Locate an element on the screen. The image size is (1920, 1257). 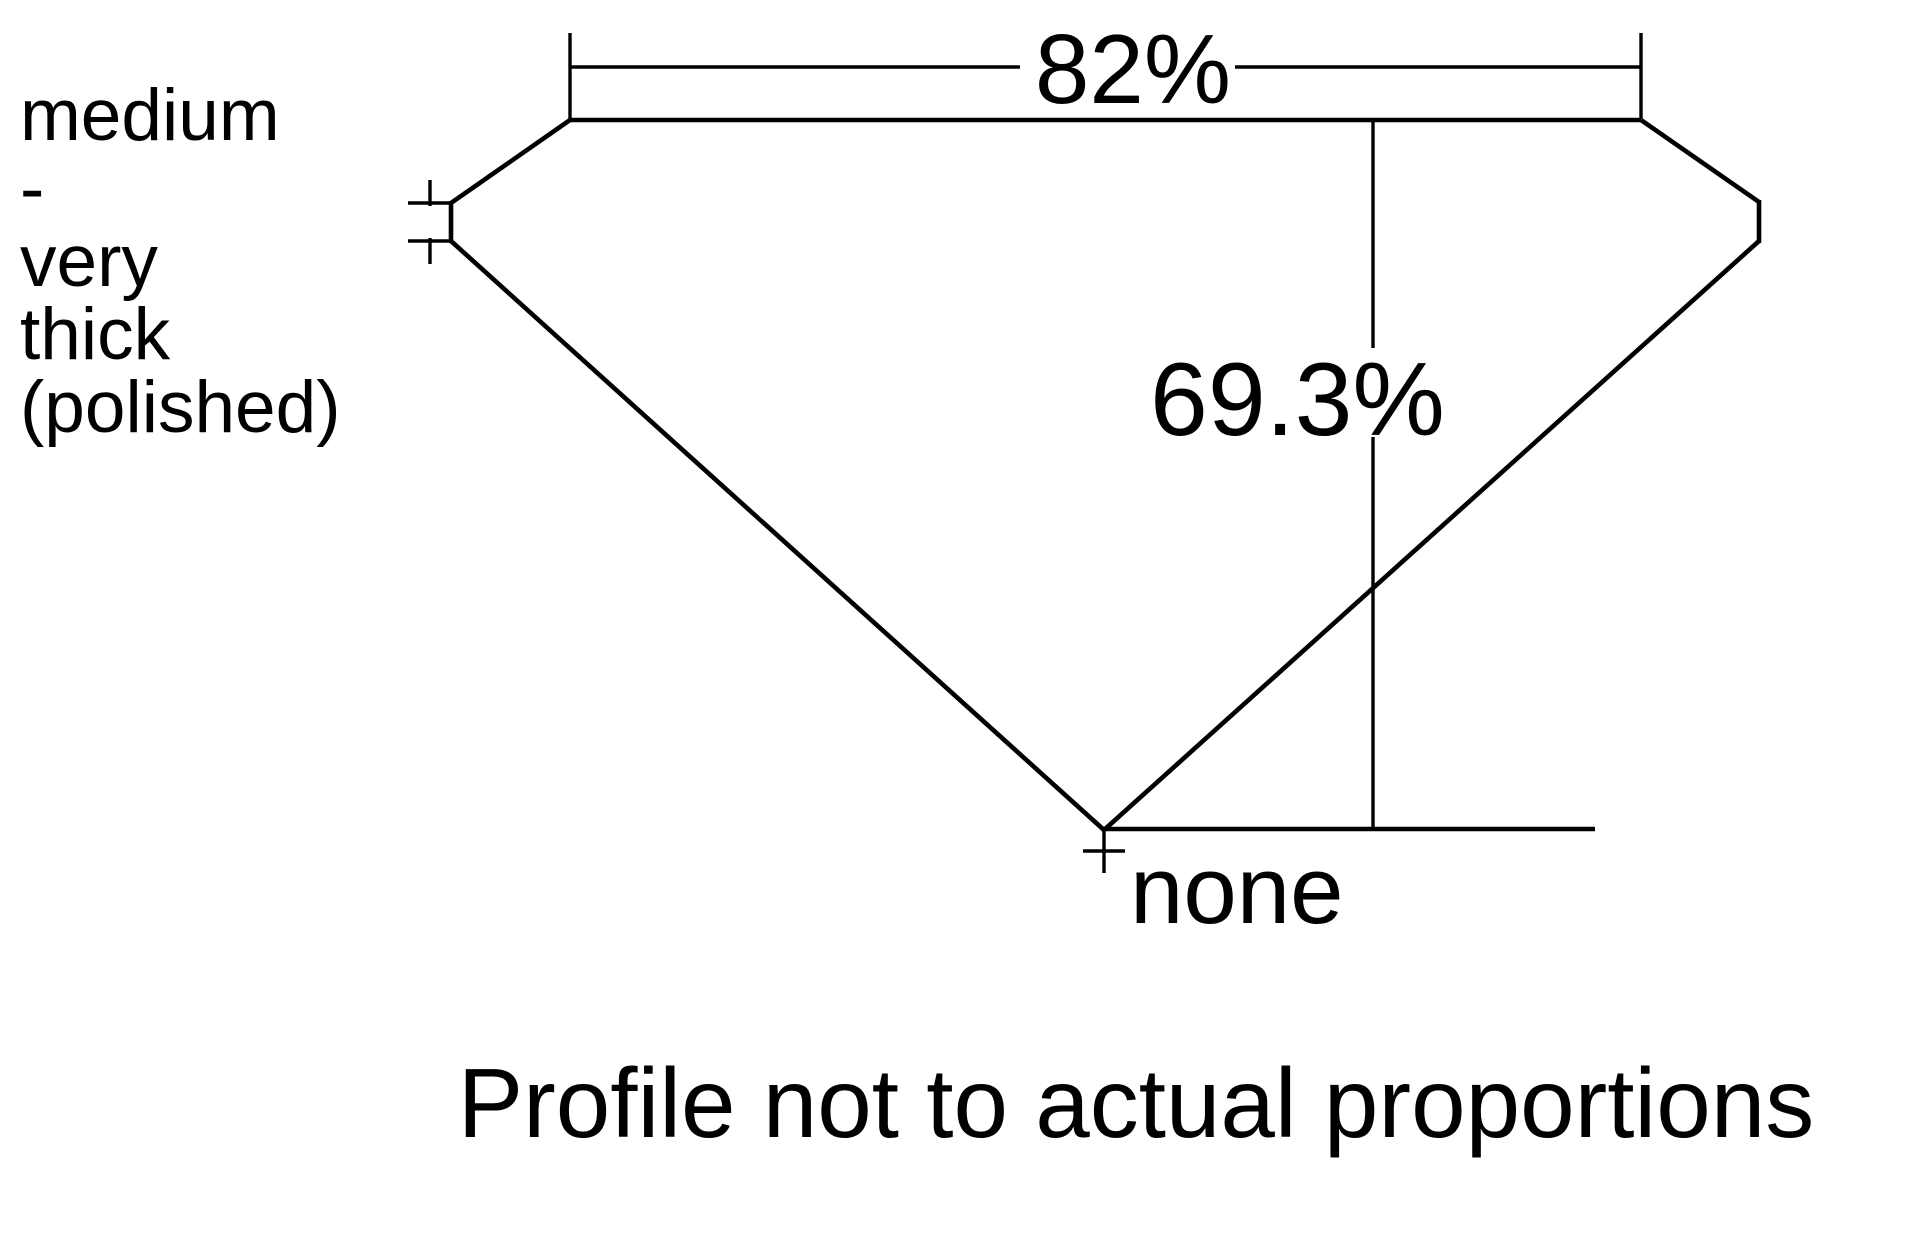
table-width-dimension: 82% is located at coordinates (1105, 69).